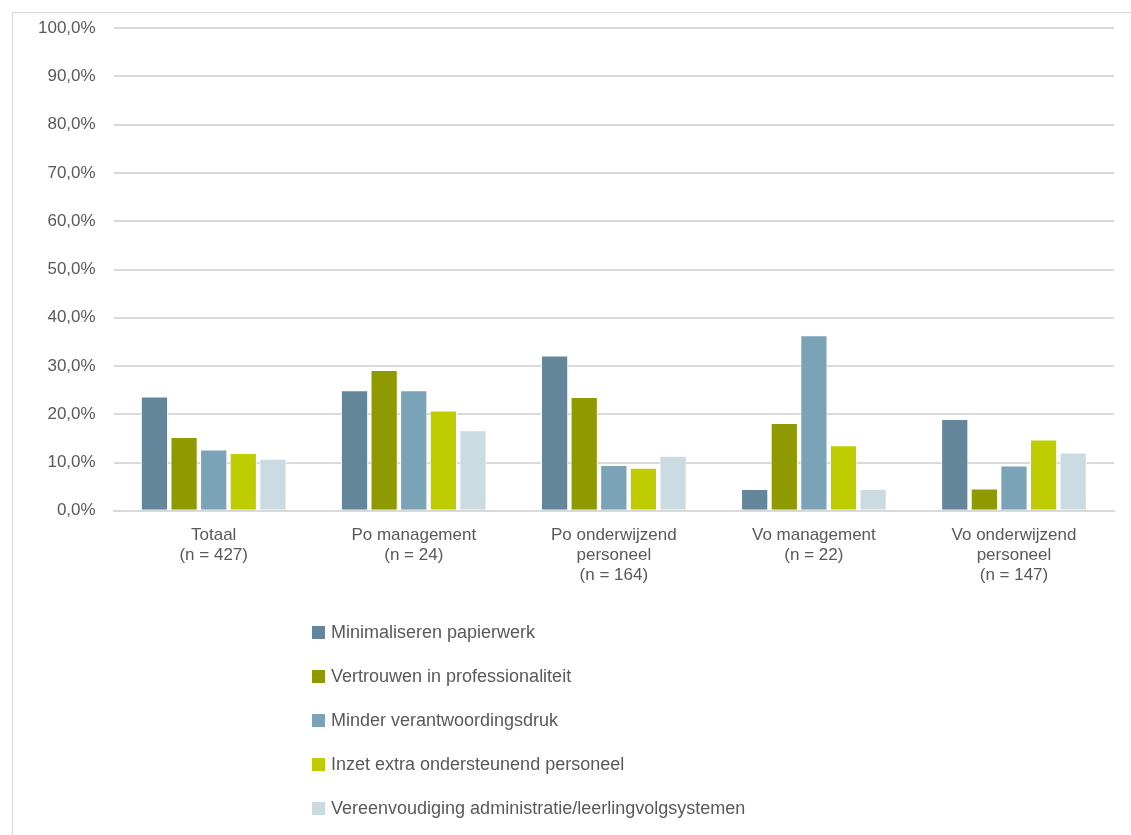 The image size is (1131, 835). Describe the element at coordinates (213, 544) in the screenshot. I see `x-tick-label: Totaal (n = 427)` at that location.